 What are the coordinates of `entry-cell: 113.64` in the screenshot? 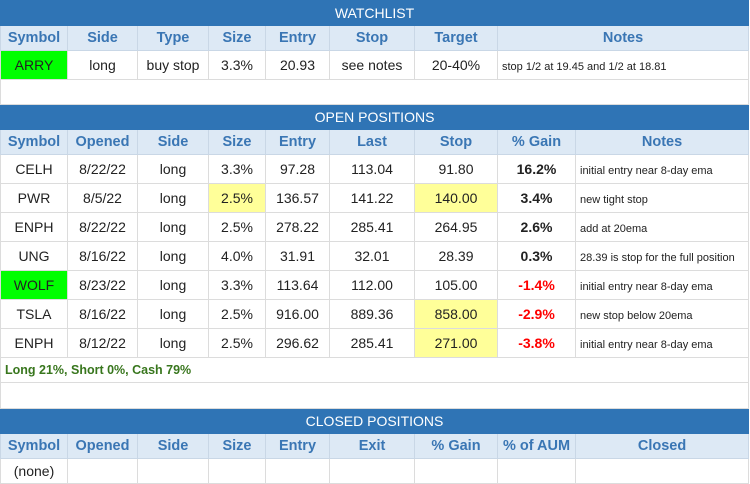 It's located at (297, 285).